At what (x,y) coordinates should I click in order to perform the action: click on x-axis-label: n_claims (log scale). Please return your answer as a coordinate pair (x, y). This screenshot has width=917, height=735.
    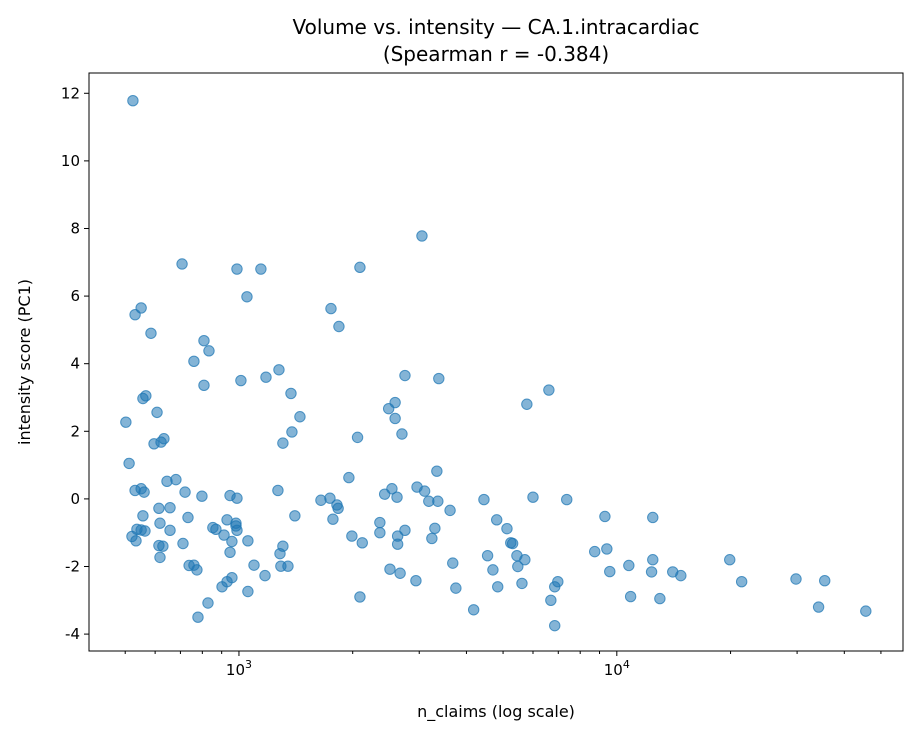
    Looking at the image, I should click on (496, 712).